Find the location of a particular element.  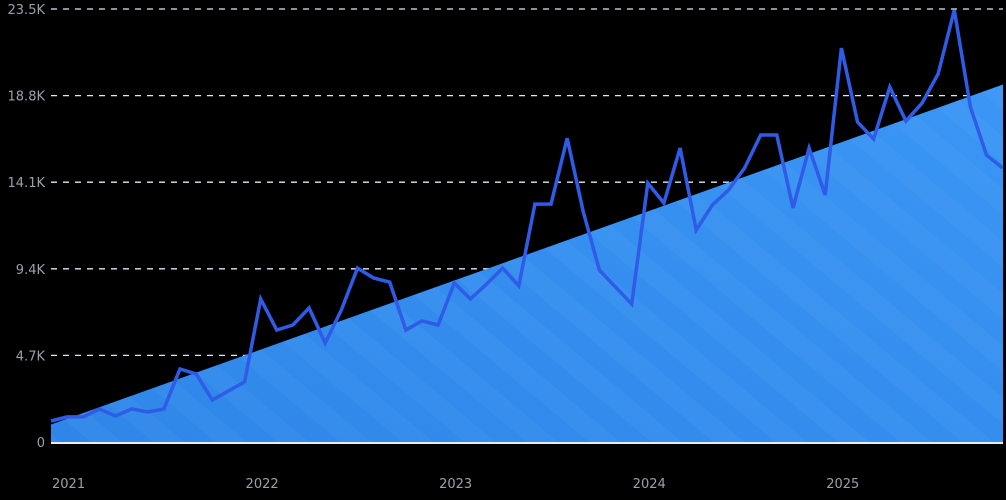

y-axis: 0 4.7K 9.4K 14.1K 18.8K 23.5K is located at coordinates (27, 227).